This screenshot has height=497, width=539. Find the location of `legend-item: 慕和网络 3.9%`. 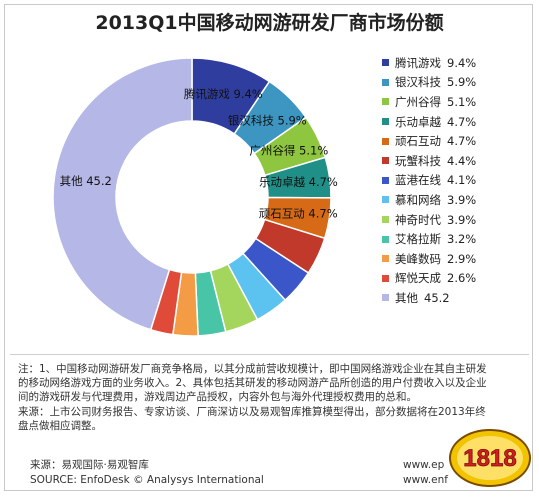

legend-item: 慕和网络 3.9% is located at coordinates (457, 200).